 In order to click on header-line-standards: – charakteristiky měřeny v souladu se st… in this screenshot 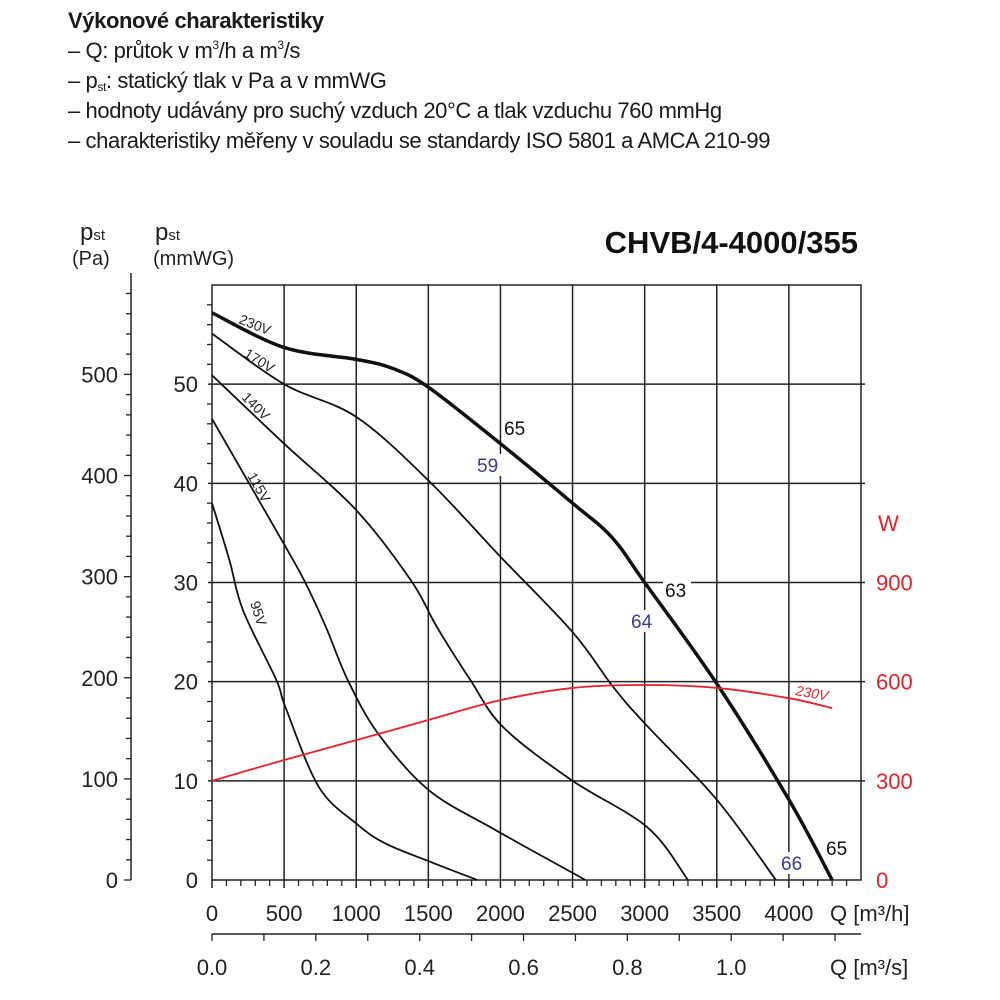, I will do `click(419, 140)`.